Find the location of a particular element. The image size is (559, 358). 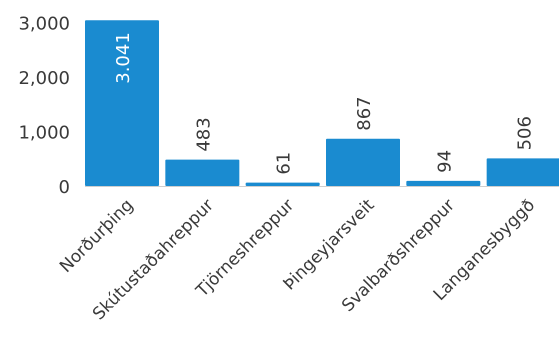

data-label: 483 is located at coordinates (203, 134).